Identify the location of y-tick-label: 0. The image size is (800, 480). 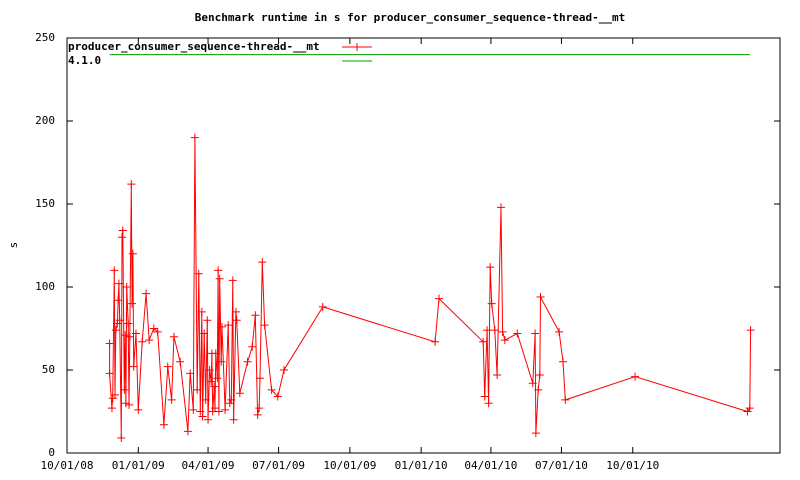
(51, 452).